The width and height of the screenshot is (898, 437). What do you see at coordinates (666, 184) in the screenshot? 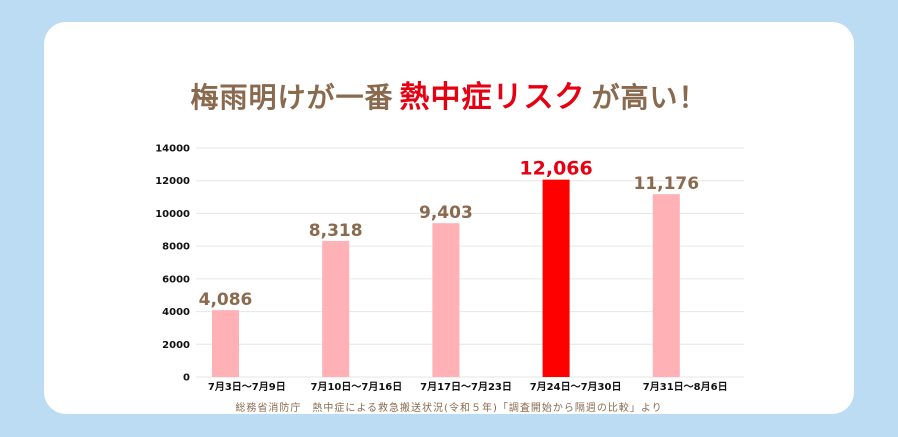
I see `data-label: 11,176` at bounding box center [666, 184].